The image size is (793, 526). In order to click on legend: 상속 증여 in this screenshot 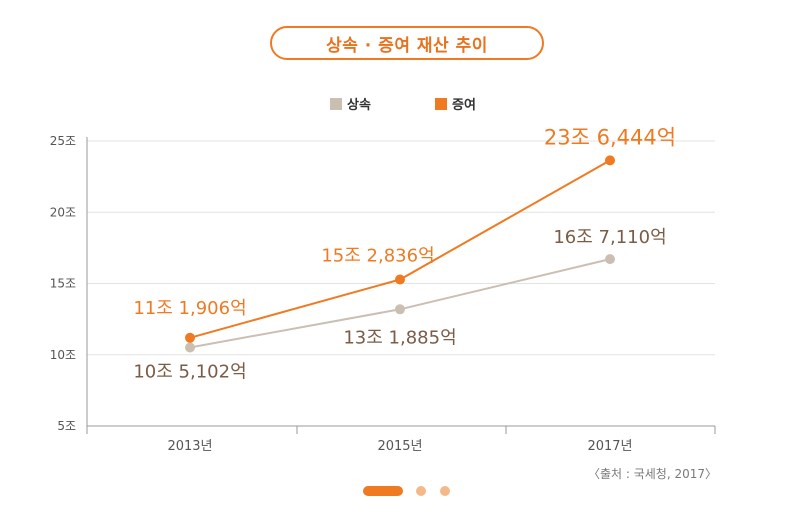, I will do `click(396, 104)`.